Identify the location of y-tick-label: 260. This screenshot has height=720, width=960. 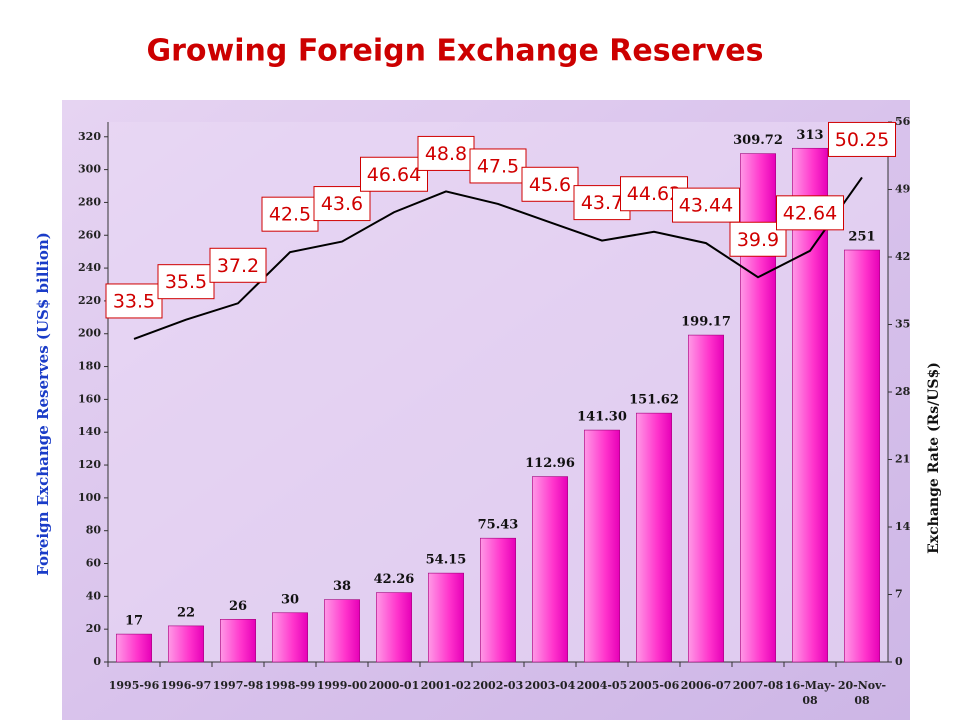
(89, 234).